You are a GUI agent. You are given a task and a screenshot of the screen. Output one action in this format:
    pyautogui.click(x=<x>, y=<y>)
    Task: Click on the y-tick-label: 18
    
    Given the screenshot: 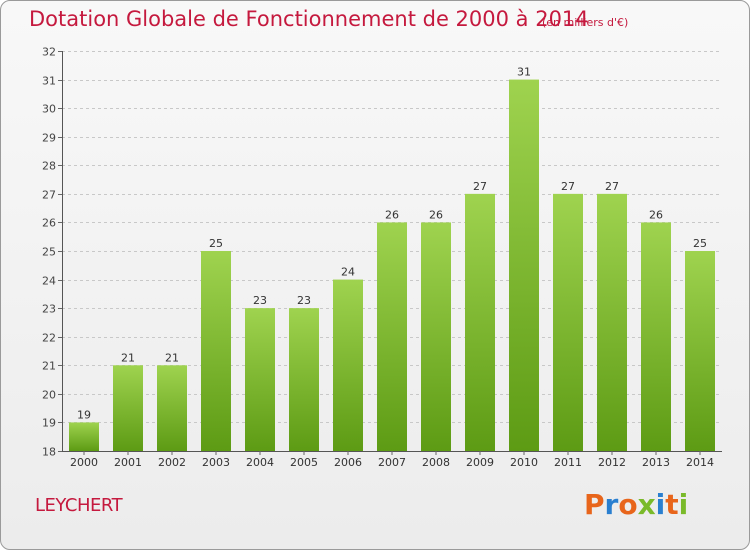 What is the action you would take?
    pyautogui.click(x=49, y=452)
    